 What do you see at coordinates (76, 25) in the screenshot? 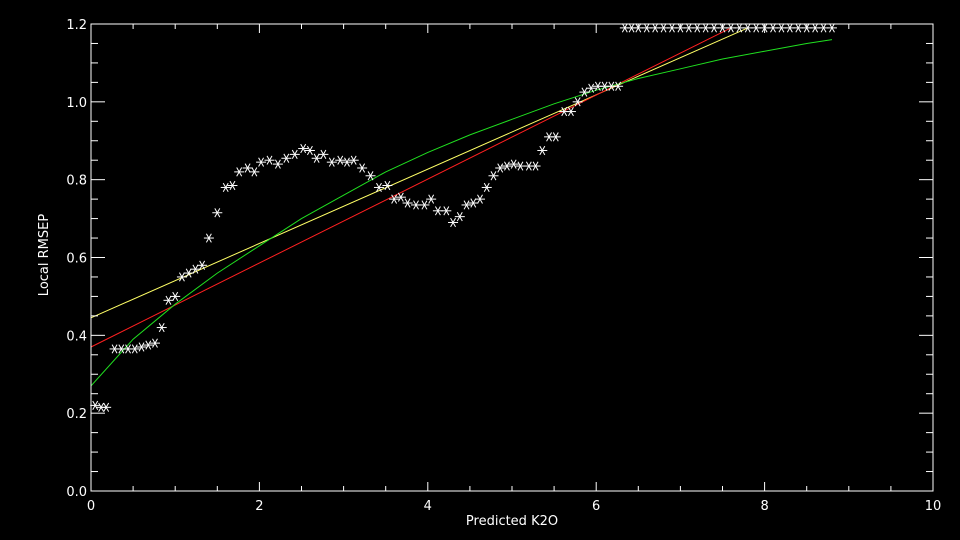
I see `y-tick-label: 1.2` at bounding box center [76, 25].